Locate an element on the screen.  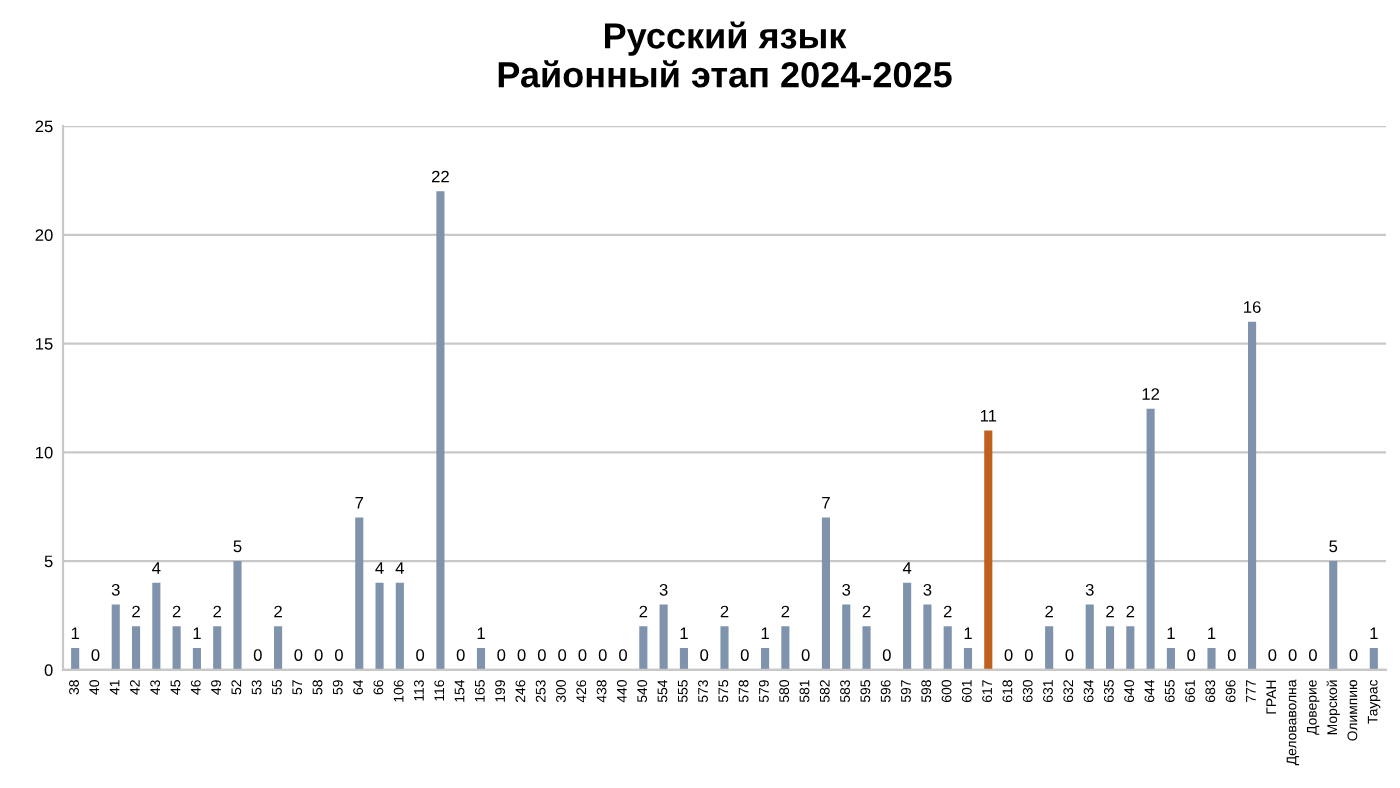
chart-title: Русский язык Районный этап 2024-2025 is located at coordinates (725, 54).